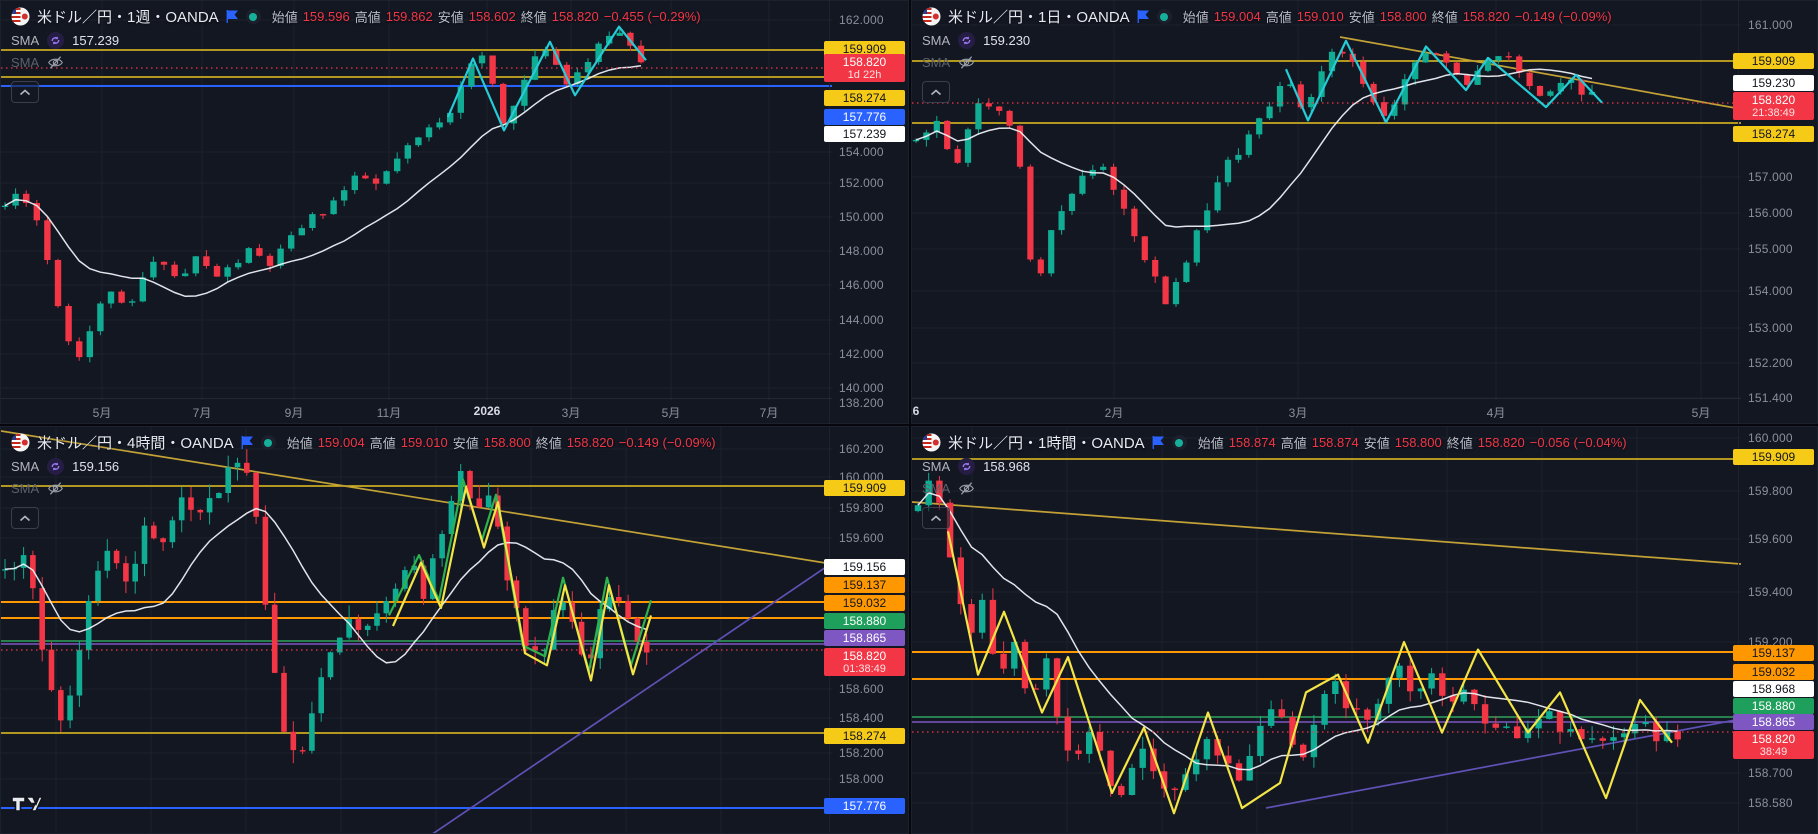  Describe the element at coordinates (864, 75) in the screenshot. I see `bar-countdown: 1d 22h` at that location.